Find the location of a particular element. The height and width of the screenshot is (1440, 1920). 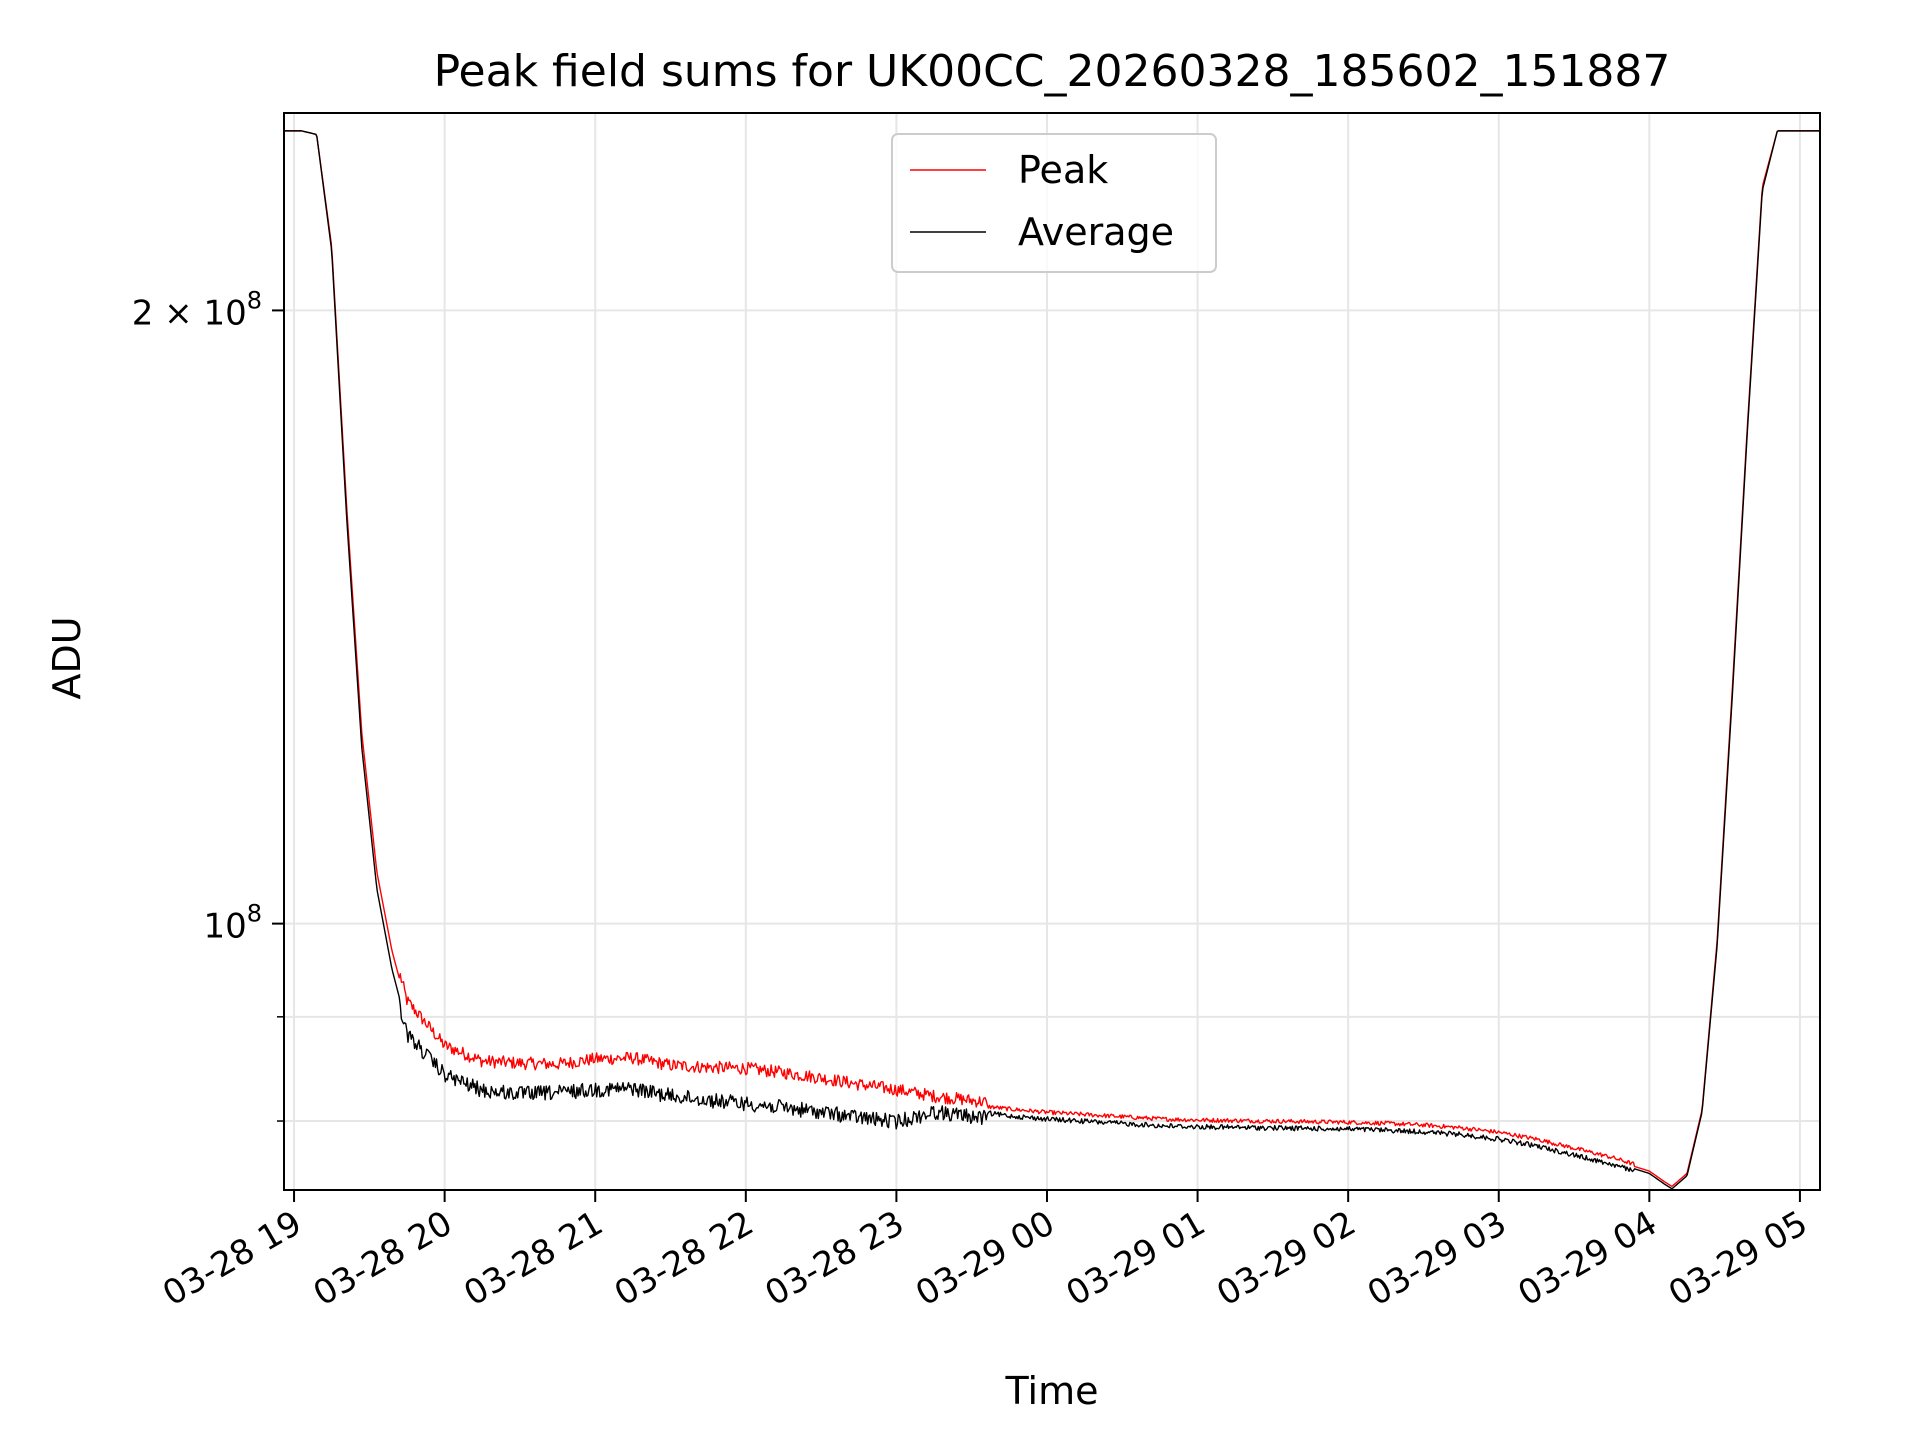

legend-label-average: Average is located at coordinates (1096, 232).